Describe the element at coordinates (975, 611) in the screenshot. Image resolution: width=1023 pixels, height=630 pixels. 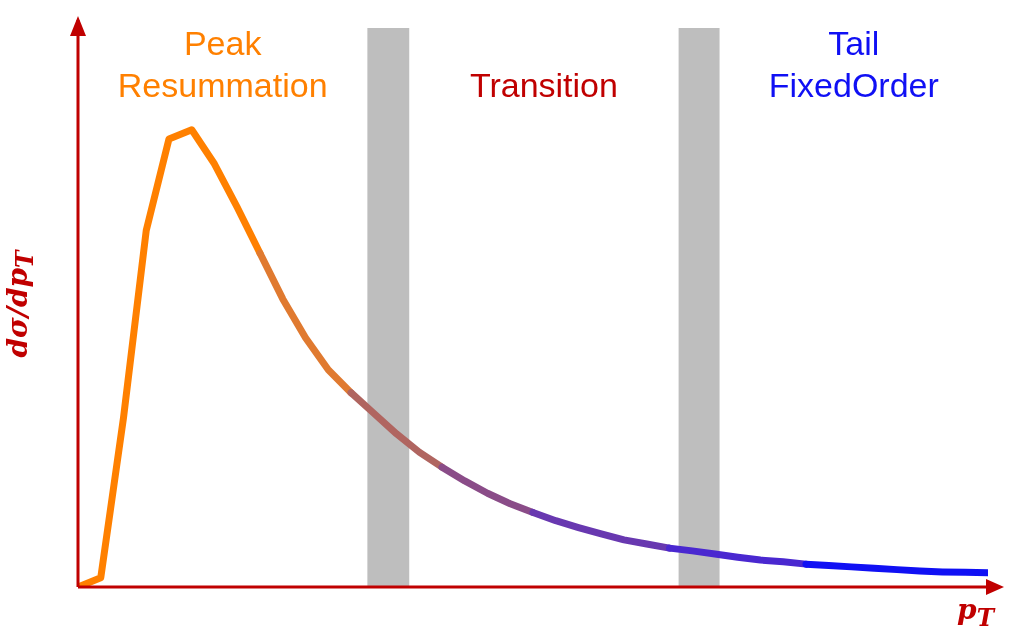
I see `x-axis-title: p$_{T}$` at that location.